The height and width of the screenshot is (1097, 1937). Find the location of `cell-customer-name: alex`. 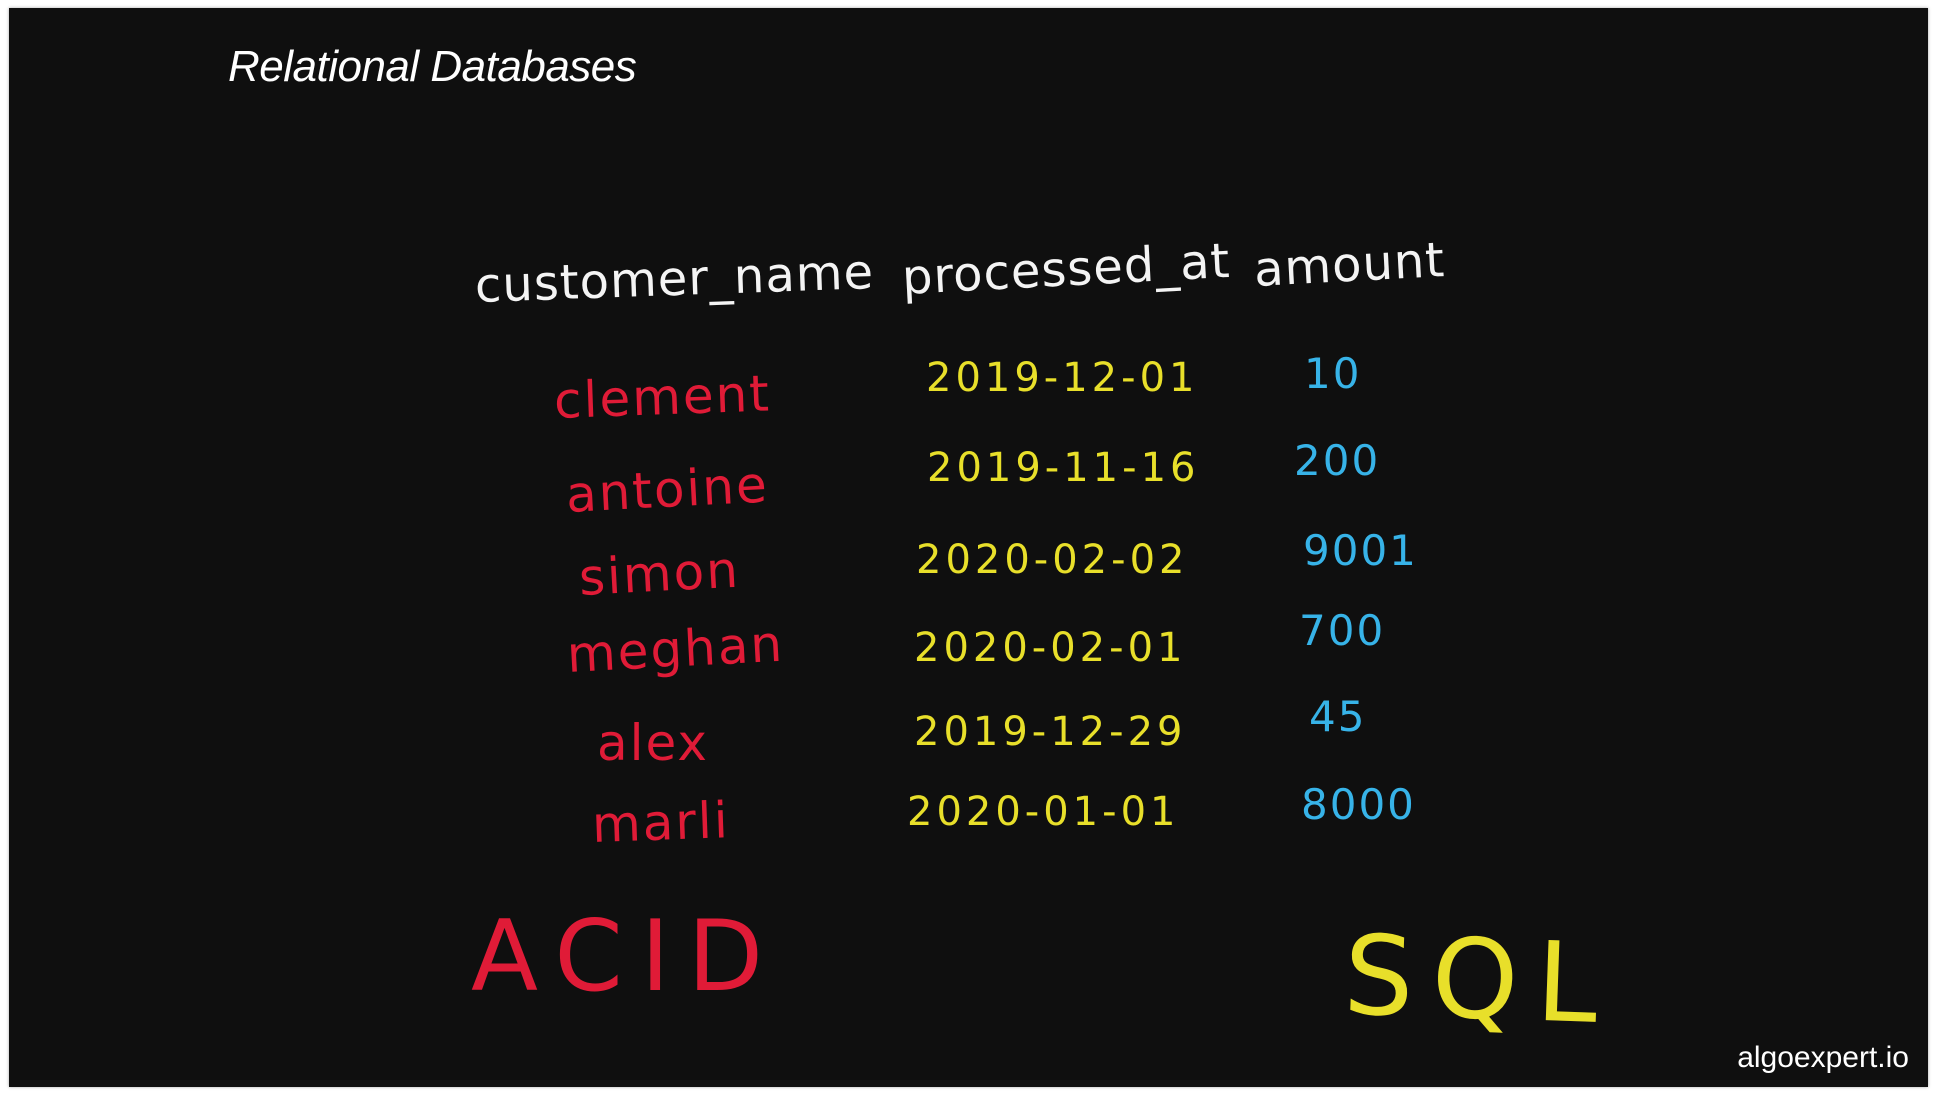

cell-customer-name: alex is located at coordinates (653, 743).